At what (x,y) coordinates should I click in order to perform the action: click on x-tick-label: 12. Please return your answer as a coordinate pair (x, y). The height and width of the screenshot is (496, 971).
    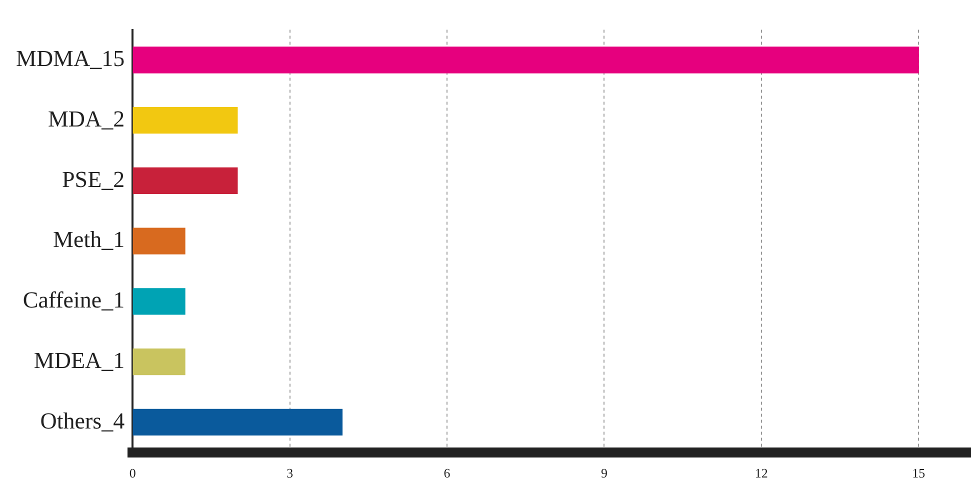
    Looking at the image, I should click on (761, 473).